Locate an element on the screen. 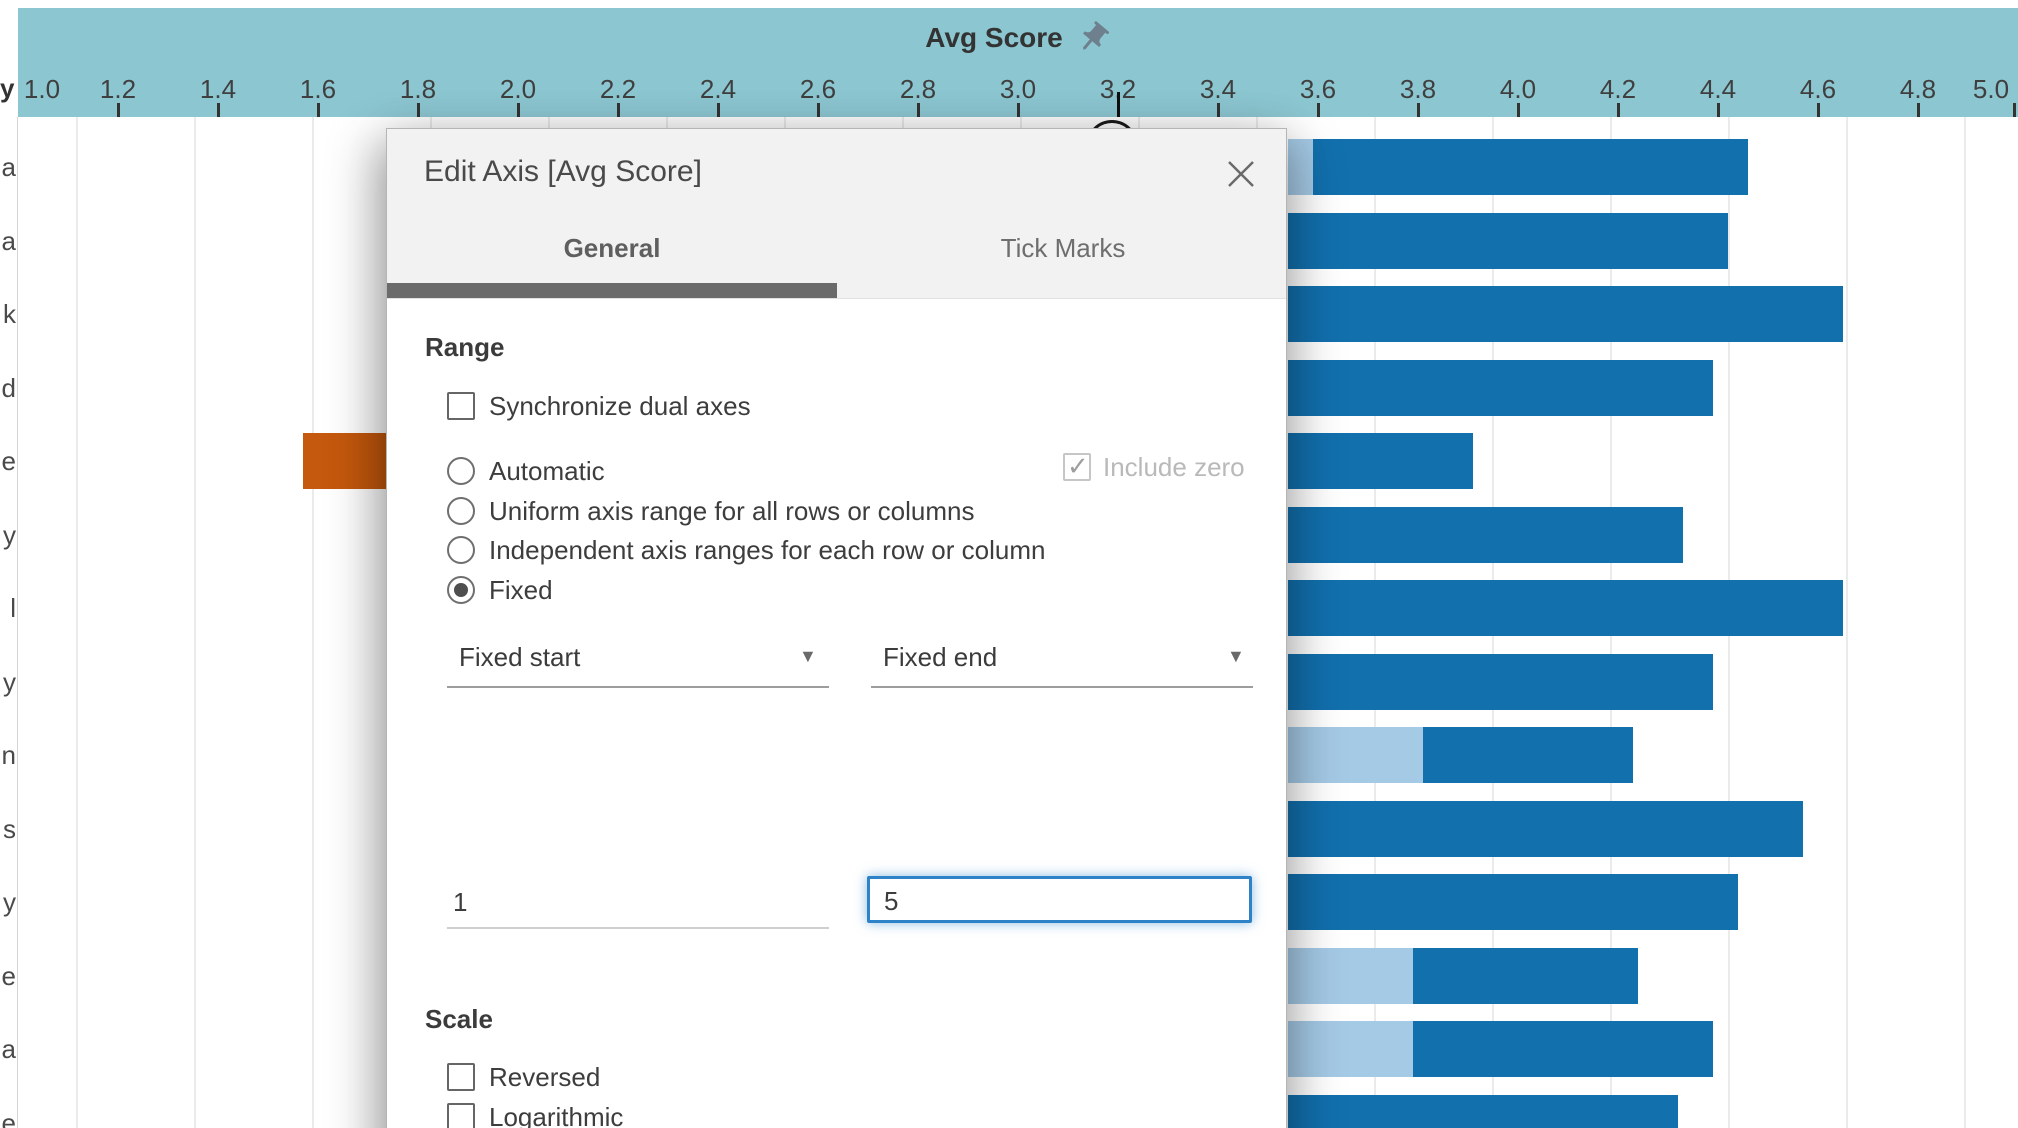 This screenshot has height=1128, width=2018. independent-range-radio is located at coordinates (461, 550).